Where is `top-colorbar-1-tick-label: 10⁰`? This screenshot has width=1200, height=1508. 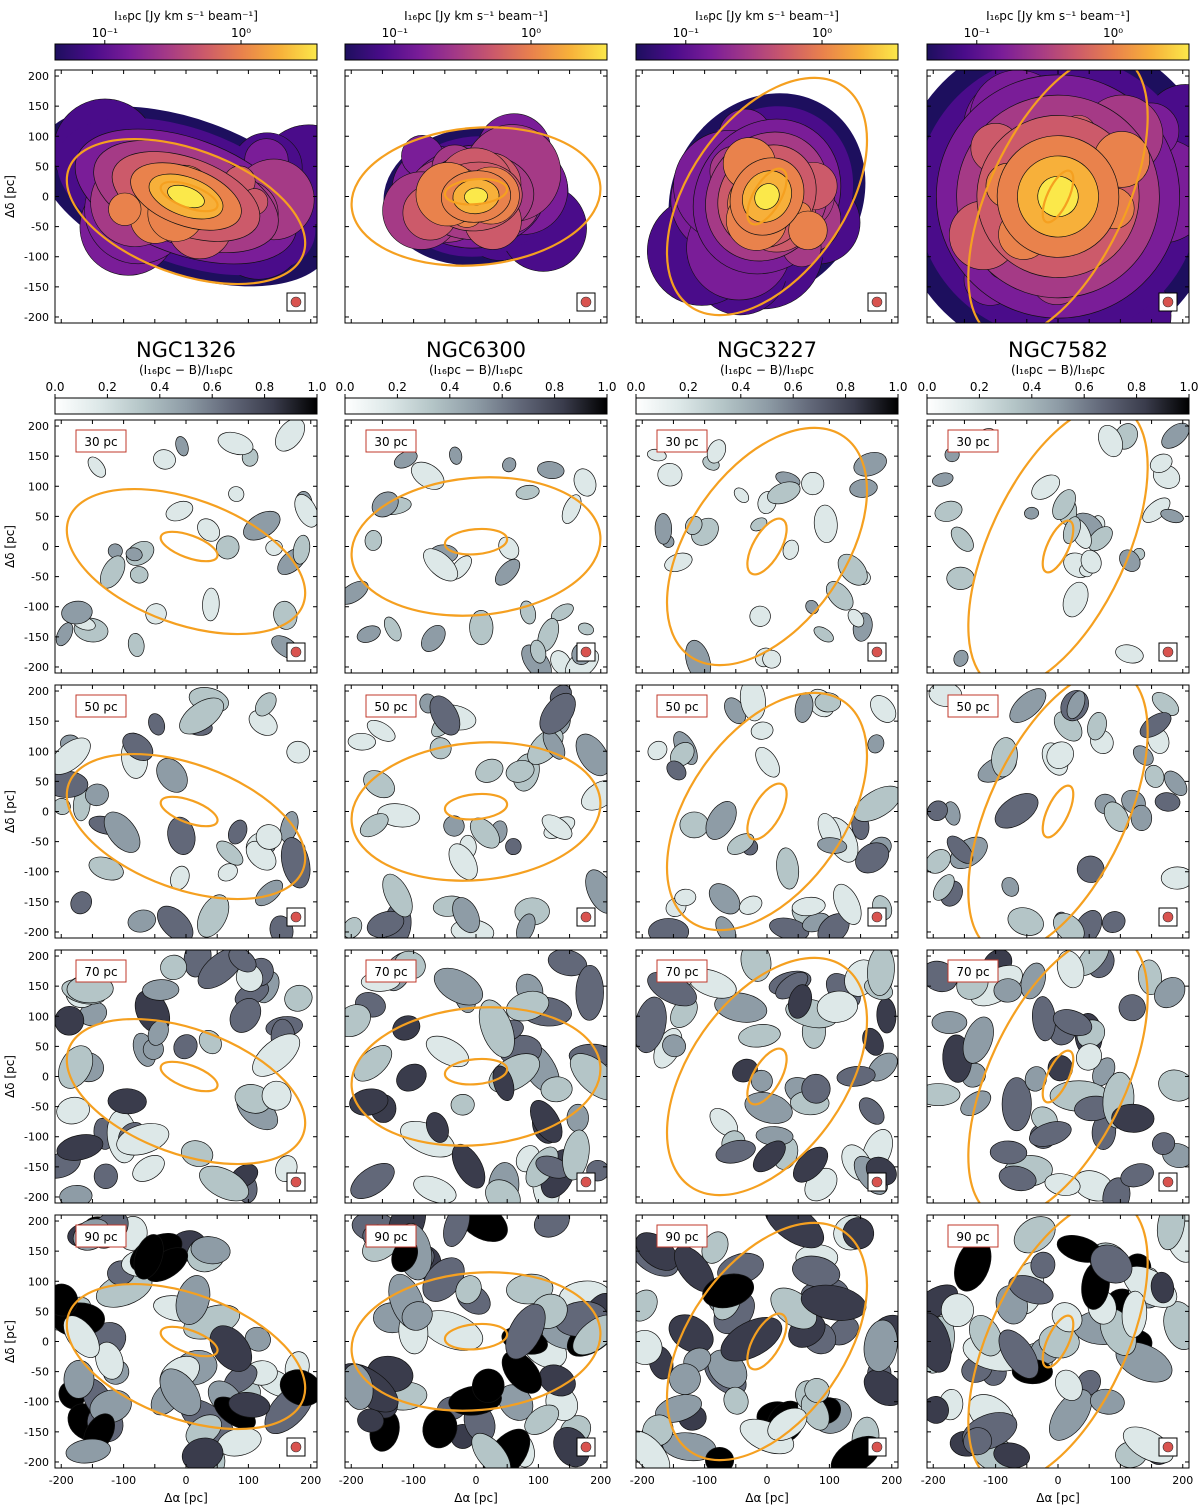 top-colorbar-1-tick-label: 10⁰ is located at coordinates (531, 33).